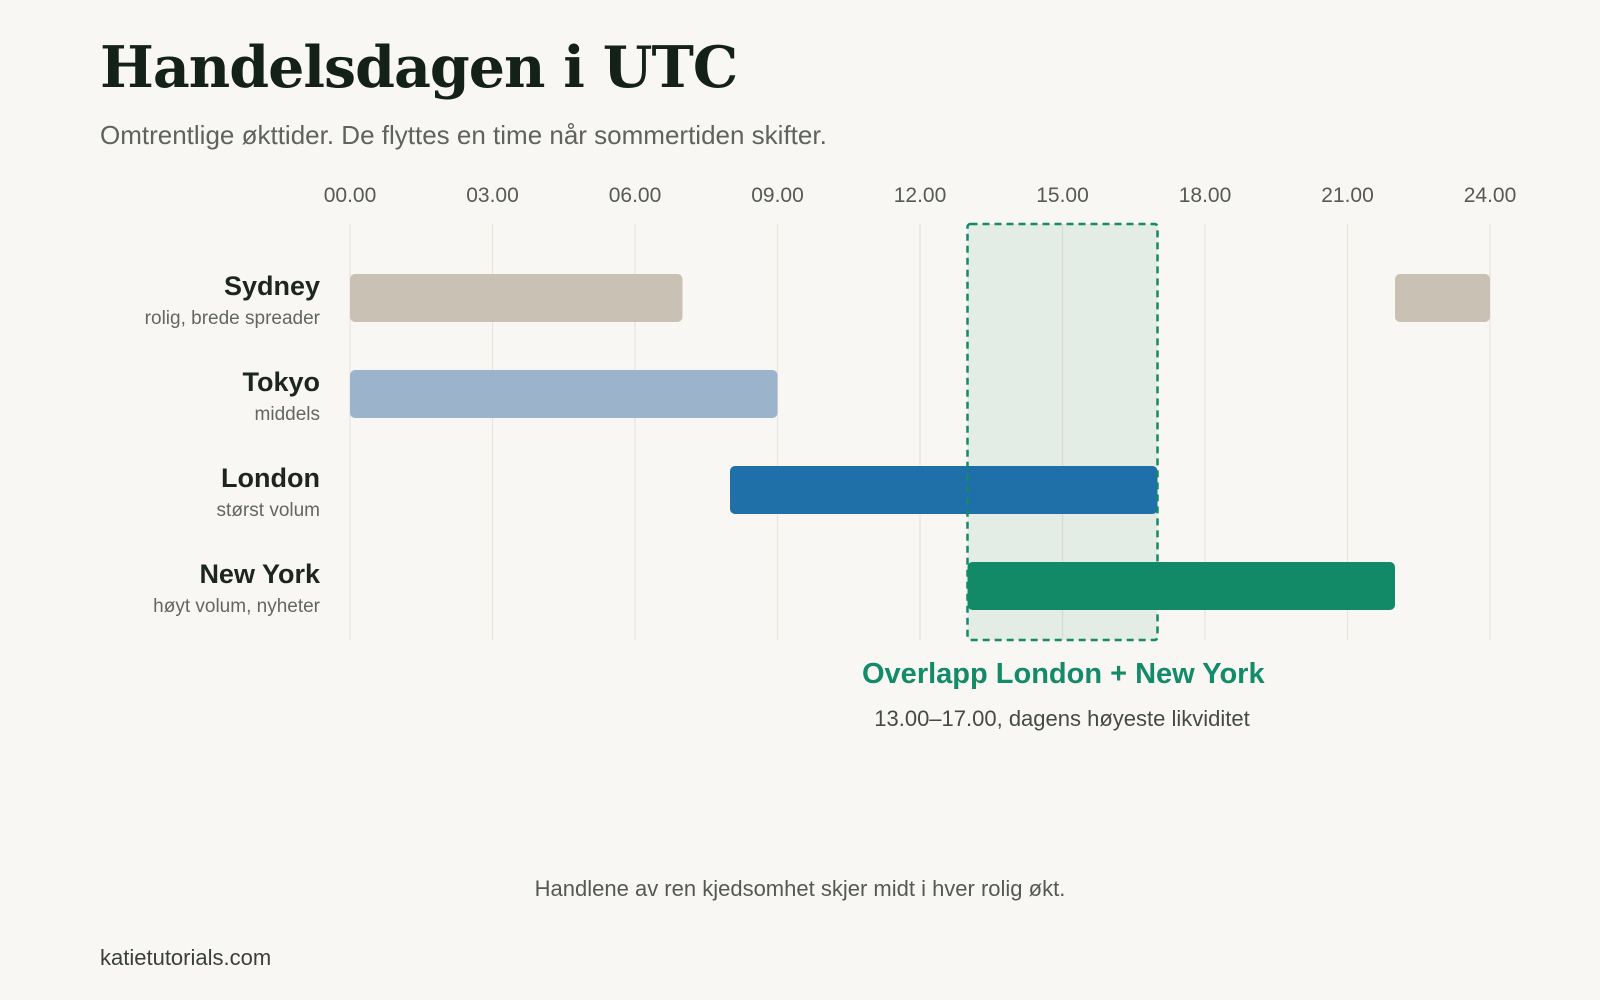 The image size is (1600, 1000). What do you see at coordinates (1062, 718) in the screenshot?
I see `overlap-annotation-subtitle: 13.00–17.00, dagens høyeste likviditet` at bounding box center [1062, 718].